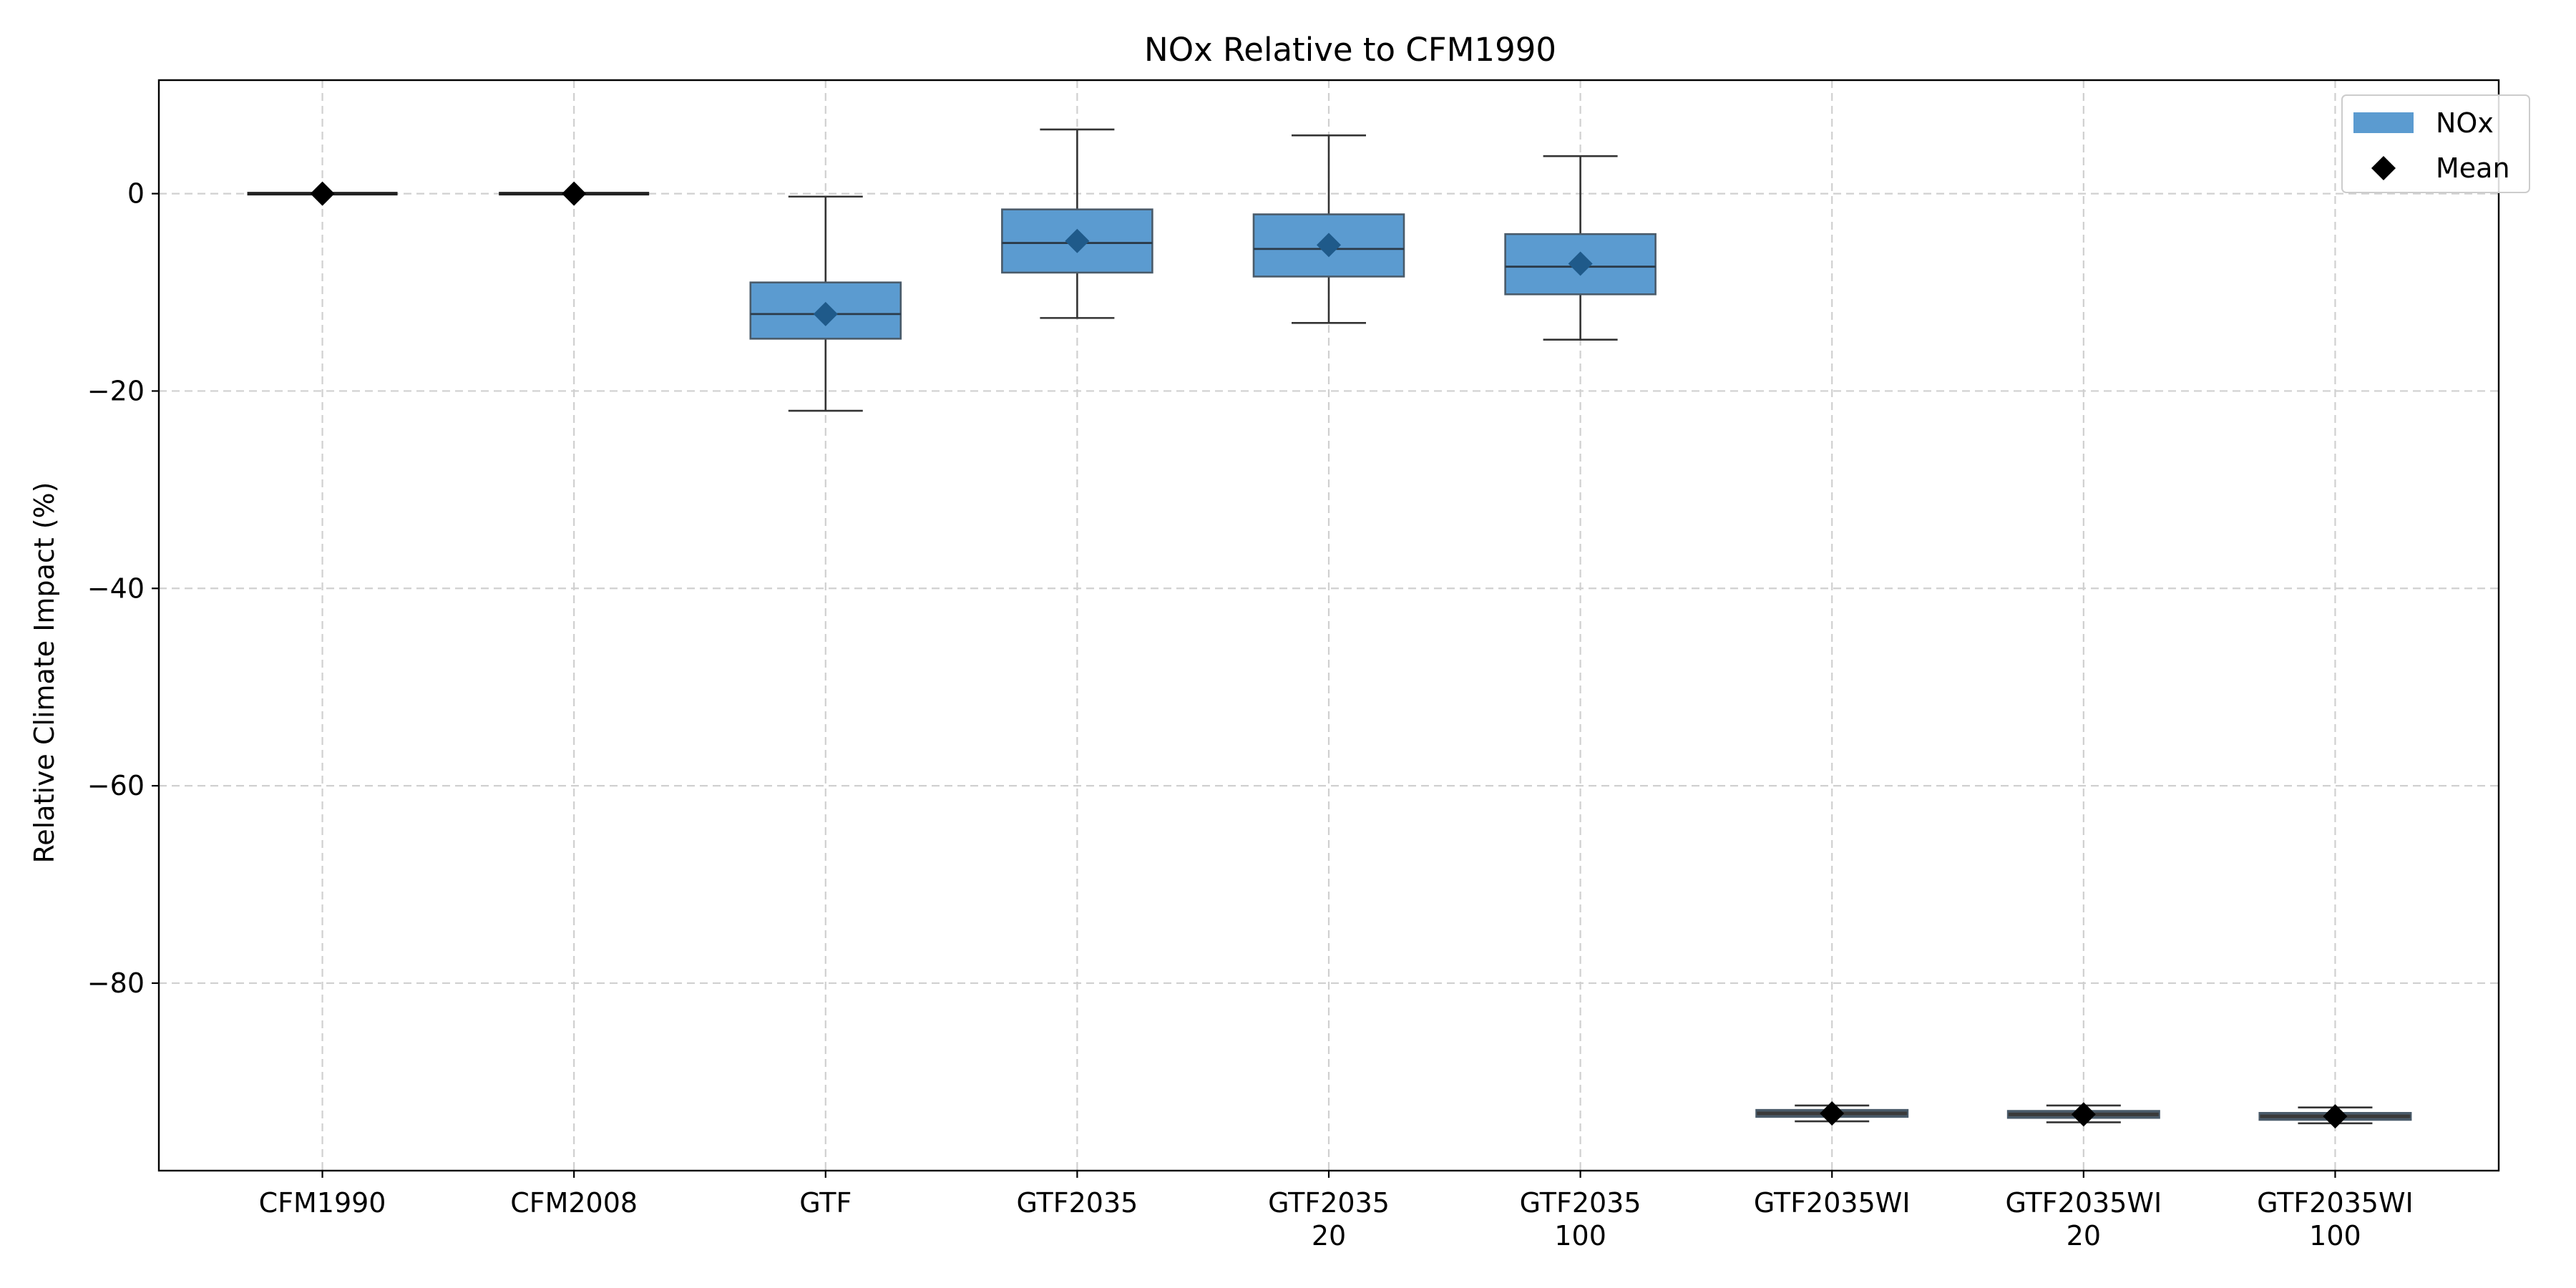 The image size is (2576, 1288). What do you see at coordinates (574, 1203) in the screenshot?
I see `x-tick-label: CFM2008` at bounding box center [574, 1203].